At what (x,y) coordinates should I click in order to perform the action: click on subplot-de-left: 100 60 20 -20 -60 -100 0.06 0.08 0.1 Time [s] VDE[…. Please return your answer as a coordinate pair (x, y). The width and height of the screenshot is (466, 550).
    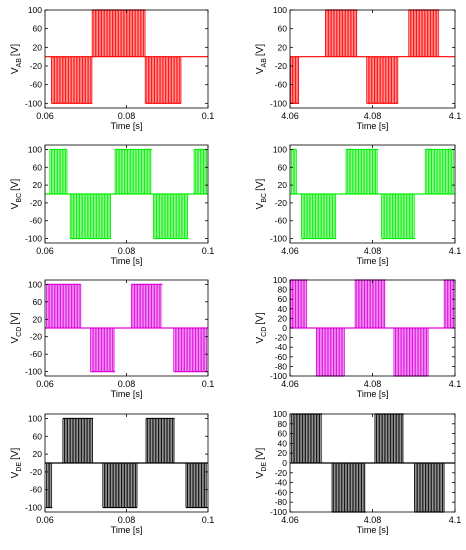
    Looking at the image, I should click on (112, 474).